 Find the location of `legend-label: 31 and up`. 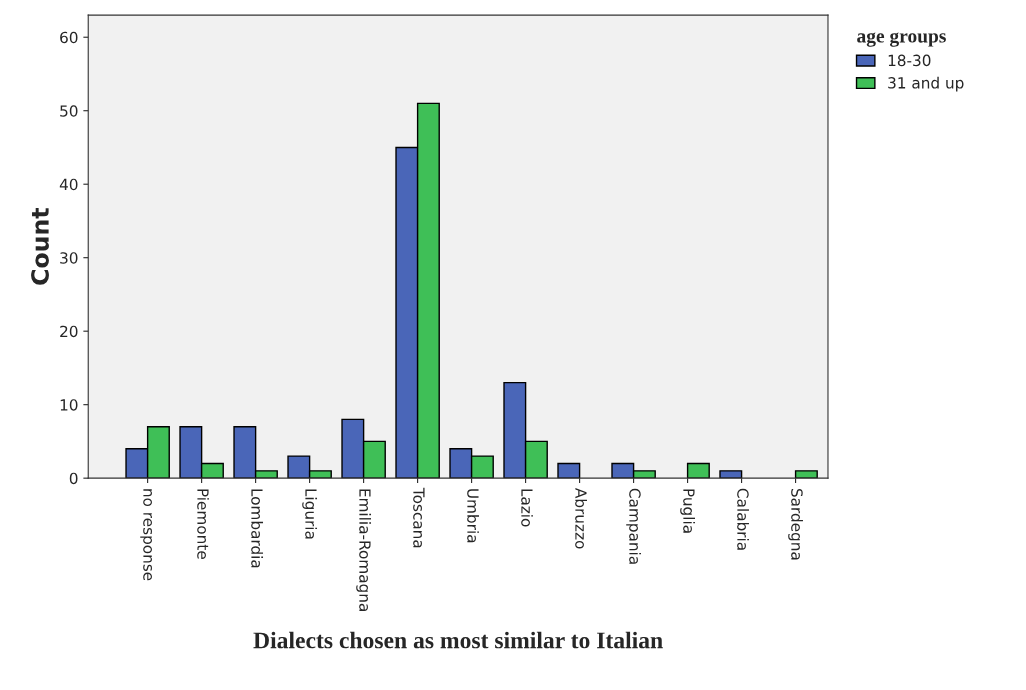

legend-label: 31 and up is located at coordinates (926, 84).